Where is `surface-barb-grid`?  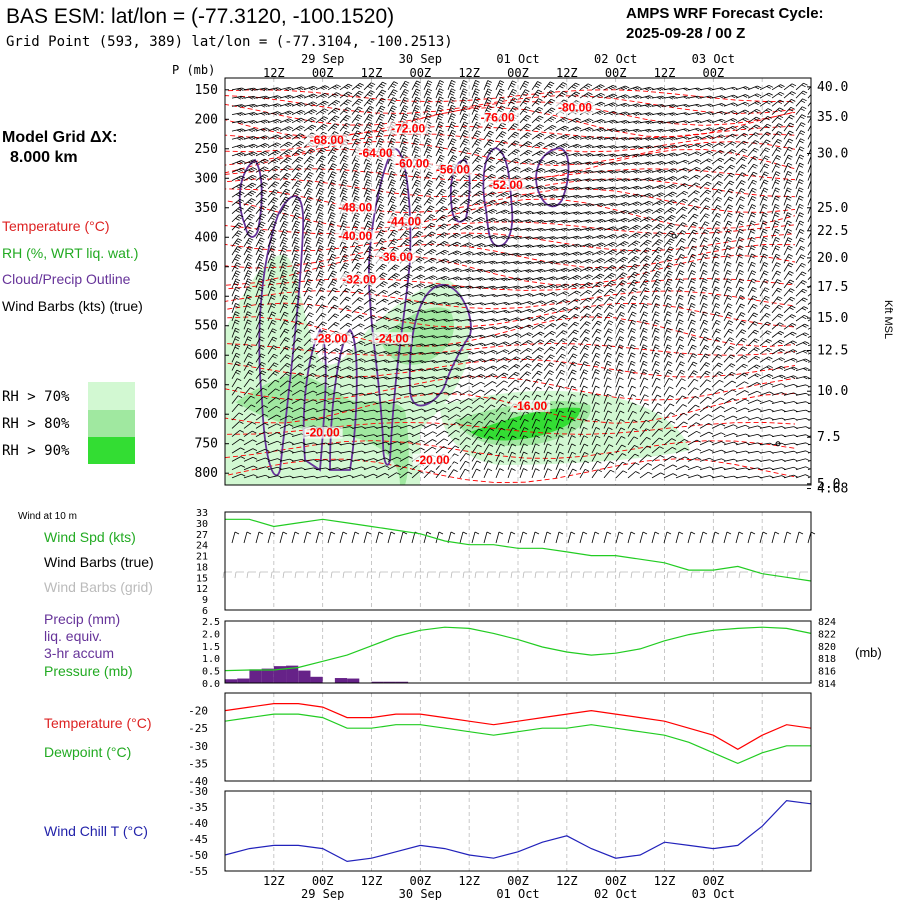
surface-barb-grid is located at coordinates (599, 575).